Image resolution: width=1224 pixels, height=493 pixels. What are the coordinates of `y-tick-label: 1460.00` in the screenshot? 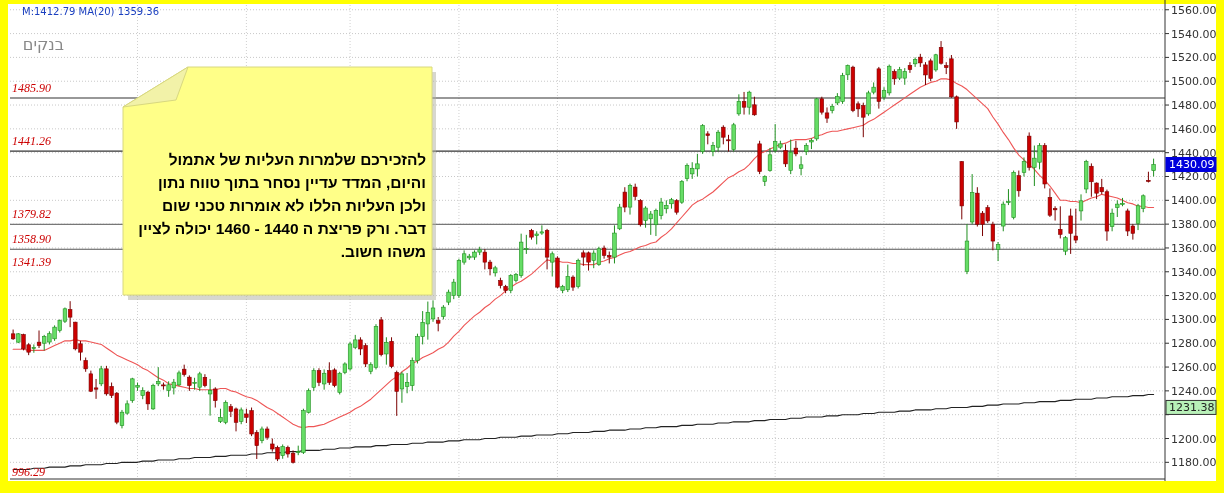 It's located at (1194, 129).